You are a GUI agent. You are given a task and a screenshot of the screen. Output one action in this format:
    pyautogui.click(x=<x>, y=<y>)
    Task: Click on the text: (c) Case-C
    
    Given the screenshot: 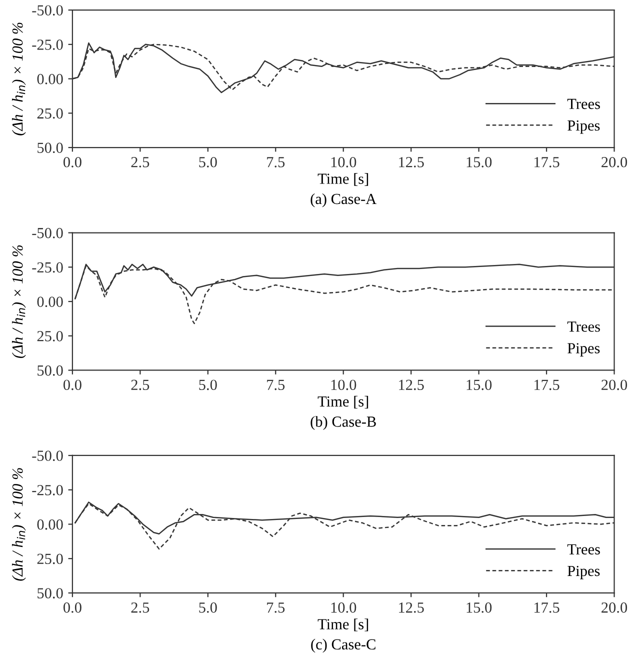 What is the action you would take?
    pyautogui.click(x=343, y=645)
    